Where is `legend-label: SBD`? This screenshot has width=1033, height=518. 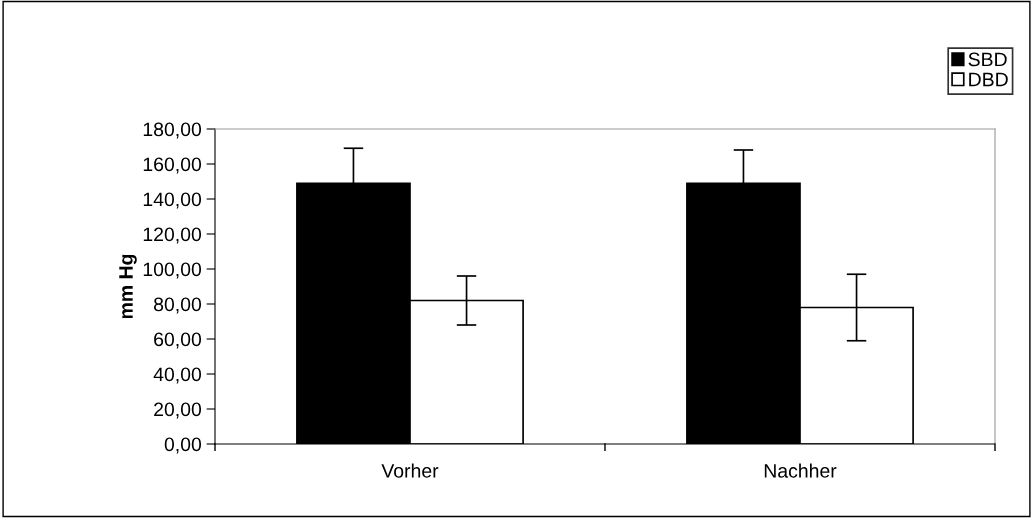 legend-label: SBD is located at coordinates (987, 59).